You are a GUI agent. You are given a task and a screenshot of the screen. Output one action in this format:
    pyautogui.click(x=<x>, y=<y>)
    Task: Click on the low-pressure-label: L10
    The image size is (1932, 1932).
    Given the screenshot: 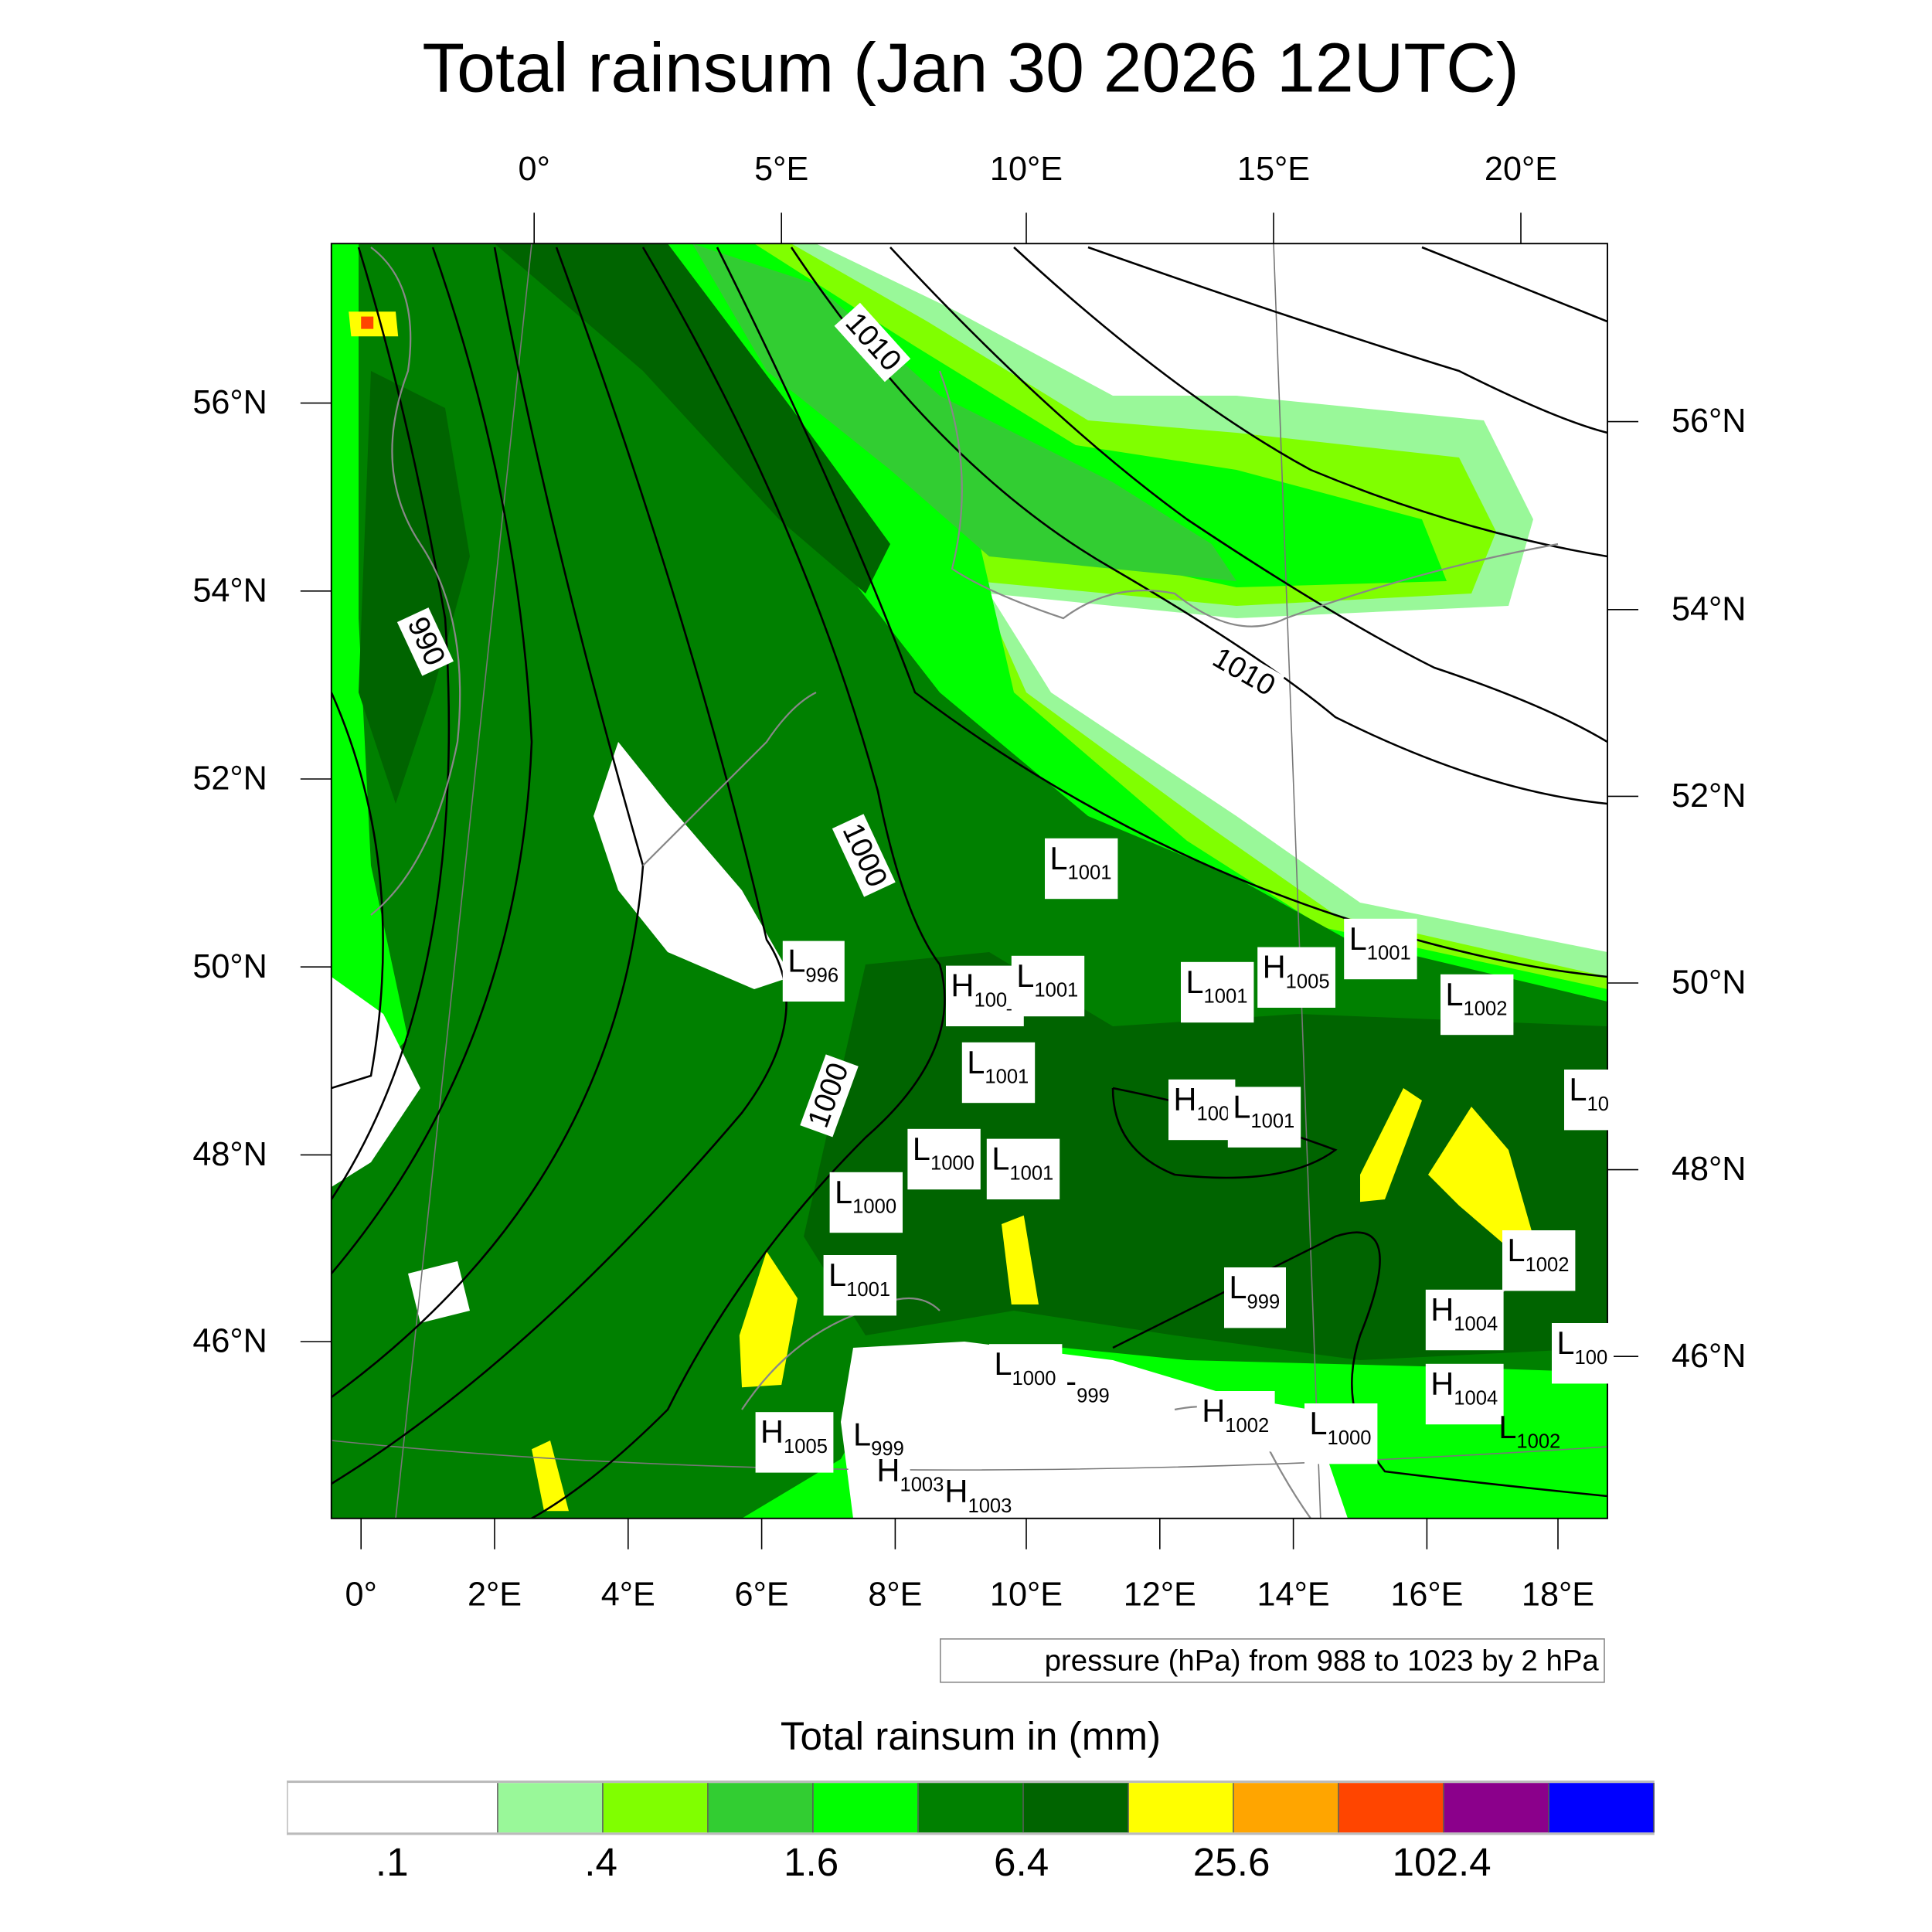 What is the action you would take?
    pyautogui.click(x=1590, y=1100)
    